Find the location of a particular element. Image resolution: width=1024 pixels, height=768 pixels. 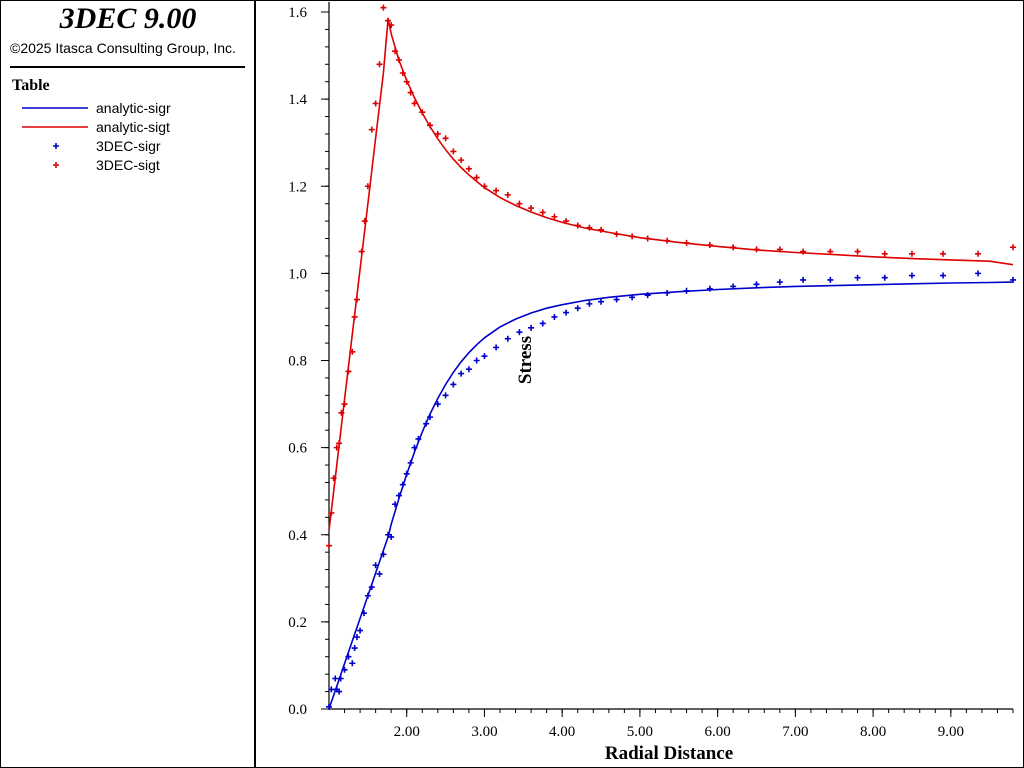

legend-entry-analytic-sigr: analytic-sigr is located at coordinates (135, 108).